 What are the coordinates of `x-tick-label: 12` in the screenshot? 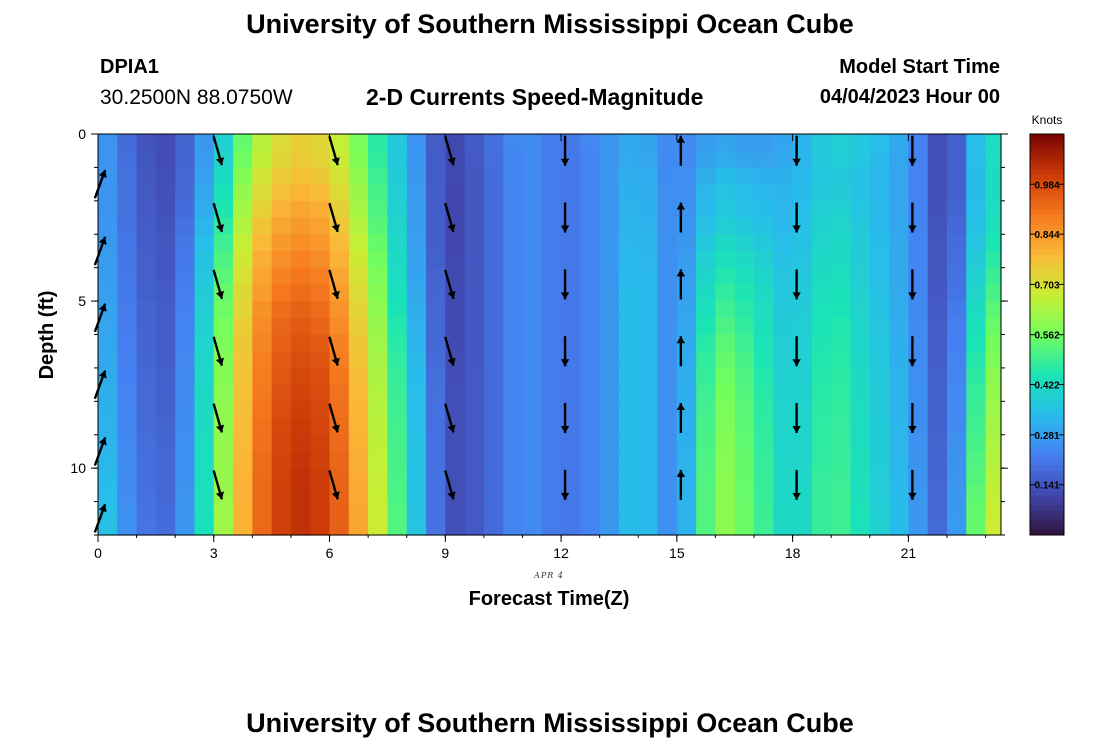 It's located at (561, 553).